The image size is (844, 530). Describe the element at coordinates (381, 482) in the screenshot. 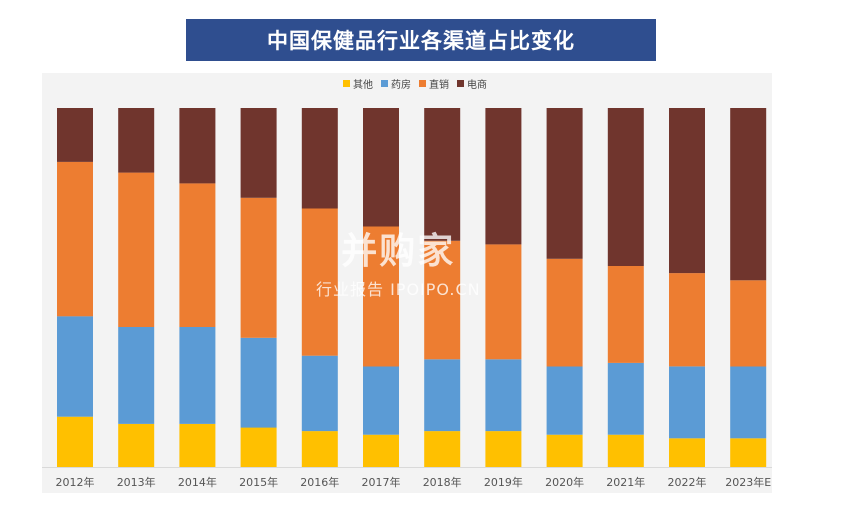

I see `x-tick-label: 2017年` at that location.